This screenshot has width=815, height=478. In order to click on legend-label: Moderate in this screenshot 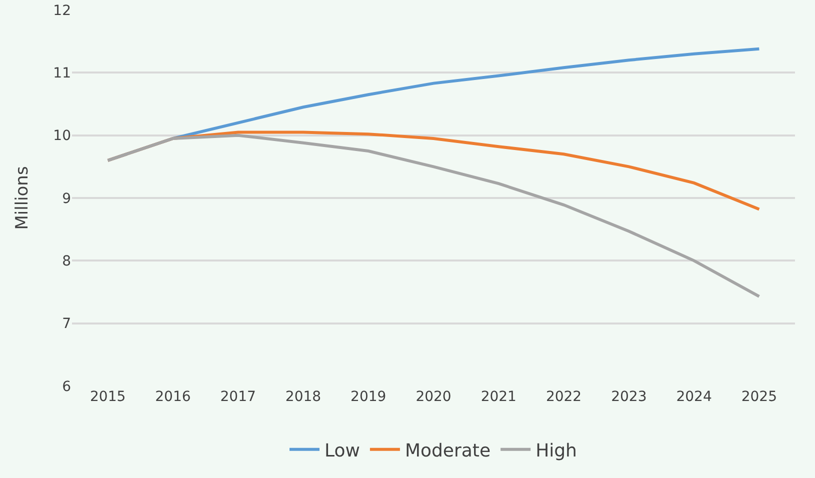, I will do `click(447, 451)`.